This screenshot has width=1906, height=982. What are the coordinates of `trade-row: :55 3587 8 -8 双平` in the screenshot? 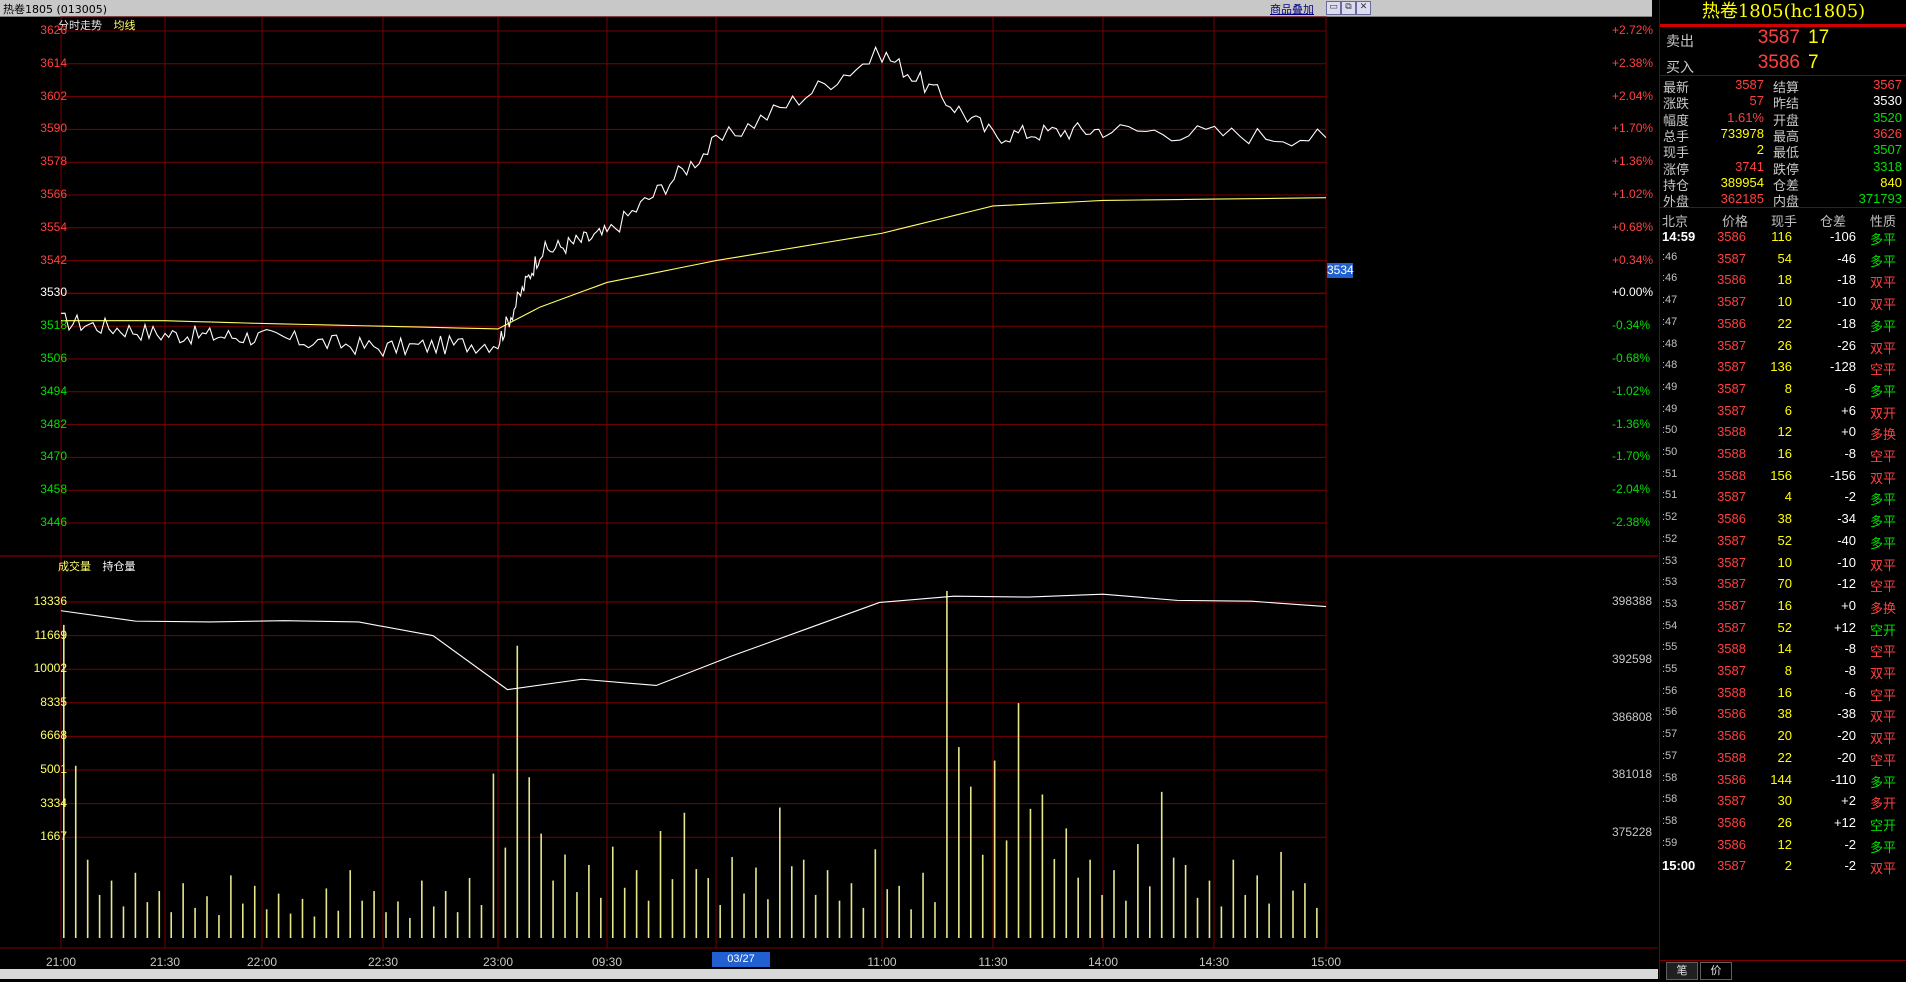 It's located at (1783, 670).